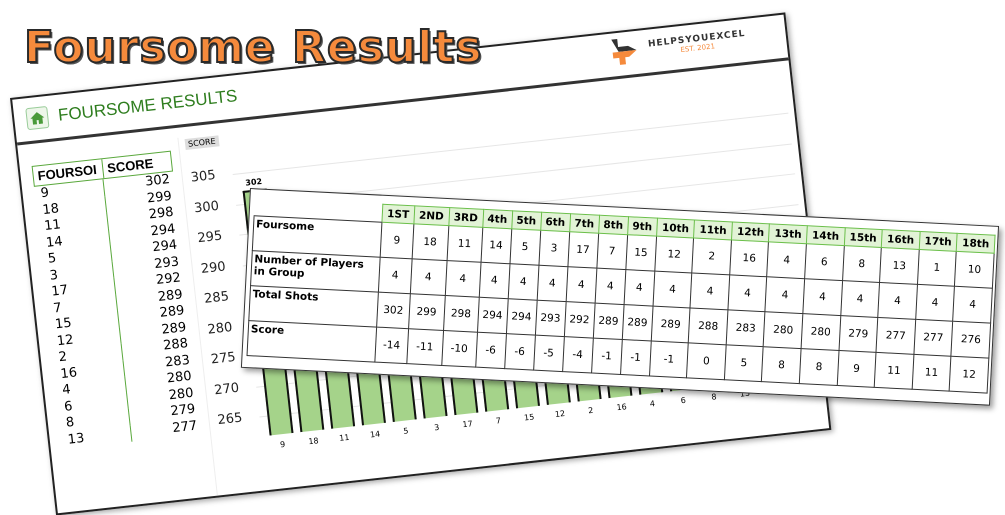 This screenshot has width=1005, height=515. Describe the element at coordinates (466, 217) in the screenshot. I see `column-header: 3RD` at that location.